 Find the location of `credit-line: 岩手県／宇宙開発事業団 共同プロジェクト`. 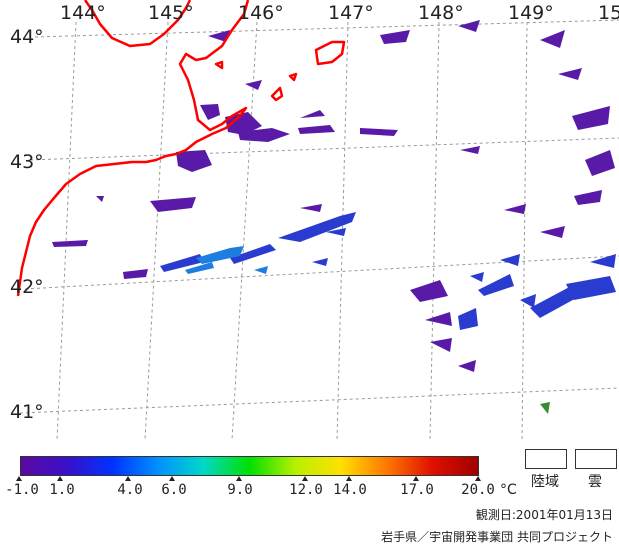

credit-line: 岩手県／宇宙開発事業団 共同プロジェクト is located at coordinates (497, 537).